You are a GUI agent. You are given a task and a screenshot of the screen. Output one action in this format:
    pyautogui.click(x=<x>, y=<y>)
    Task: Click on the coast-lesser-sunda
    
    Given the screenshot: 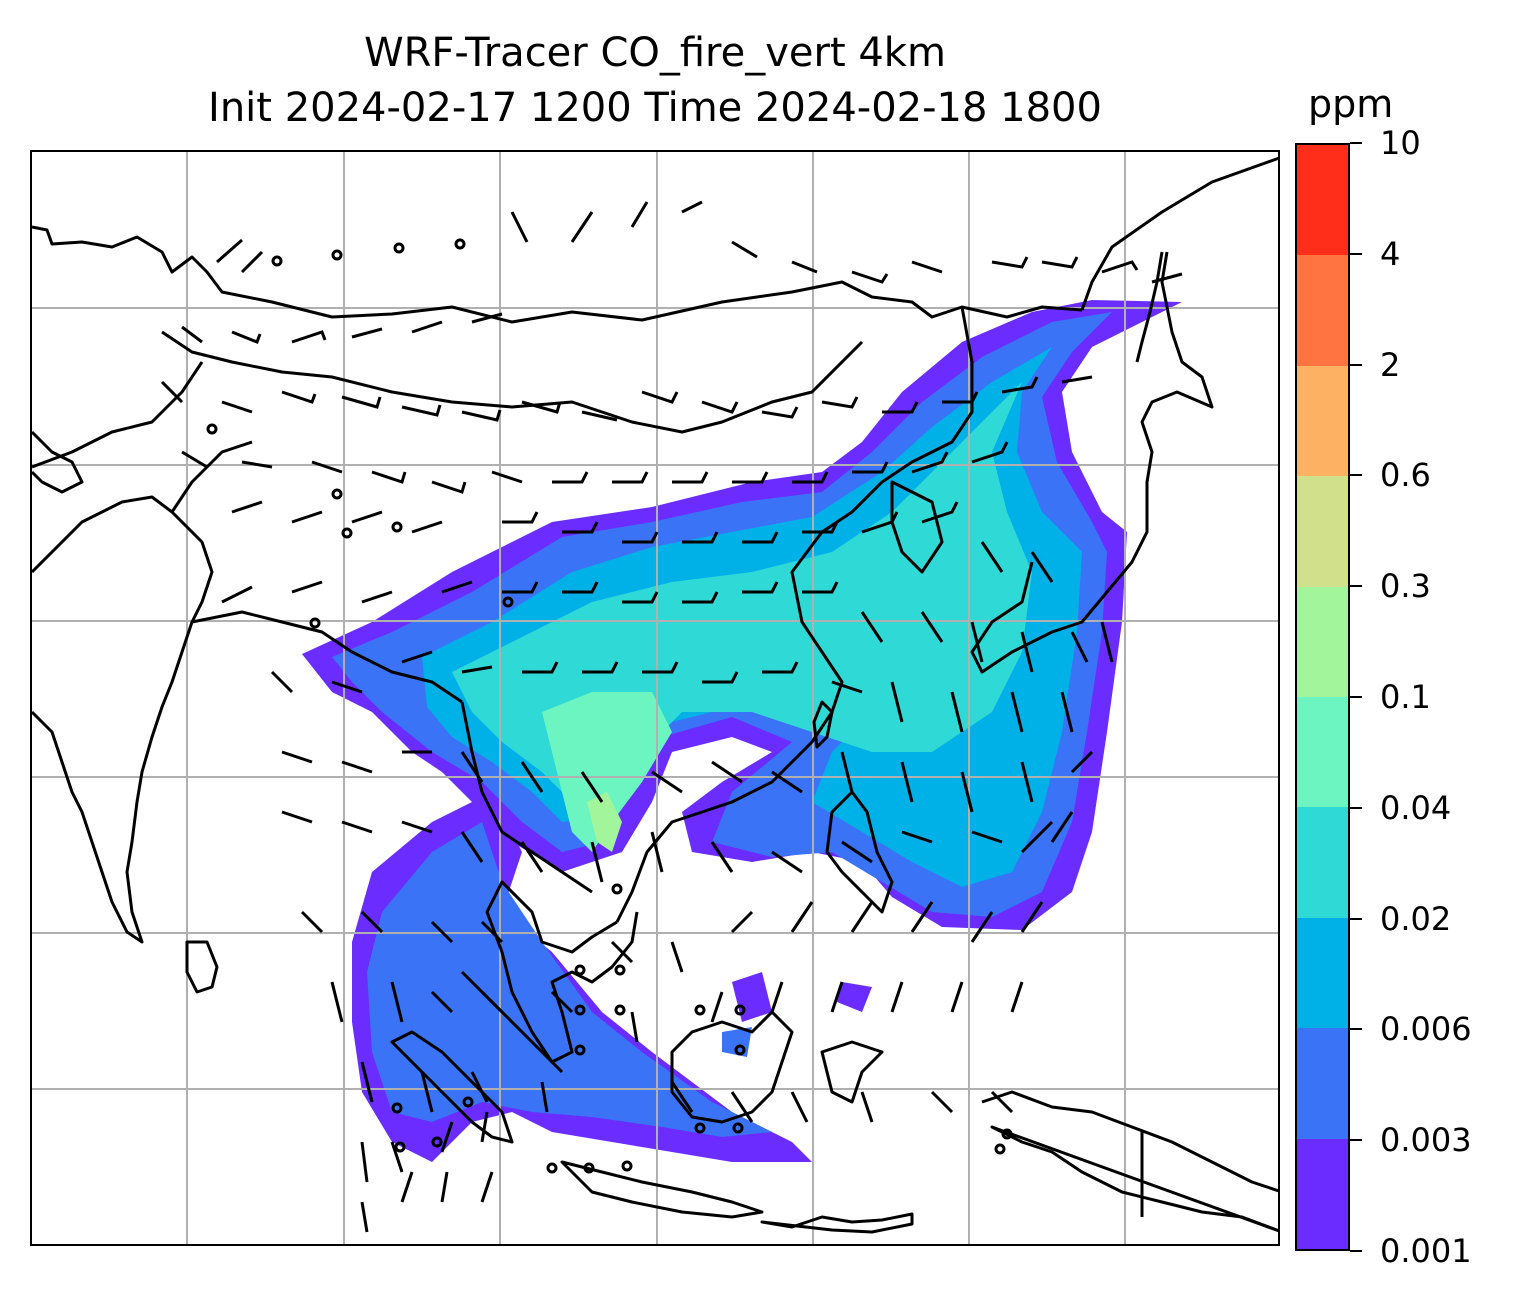 What is the action you would take?
    pyautogui.click(x=837, y=1223)
    